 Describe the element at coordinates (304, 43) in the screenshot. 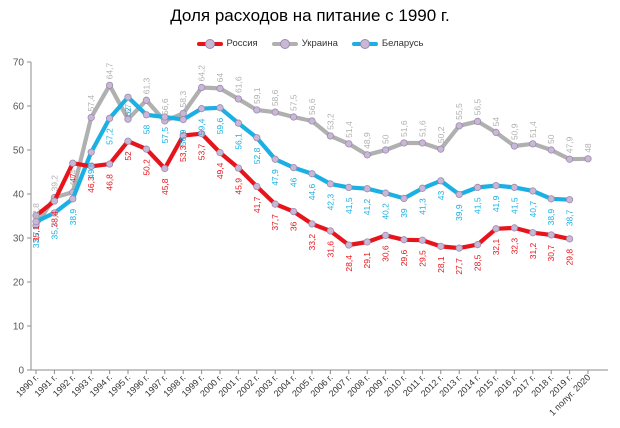

I see `legend-item-ukraine: Украина` at that location.